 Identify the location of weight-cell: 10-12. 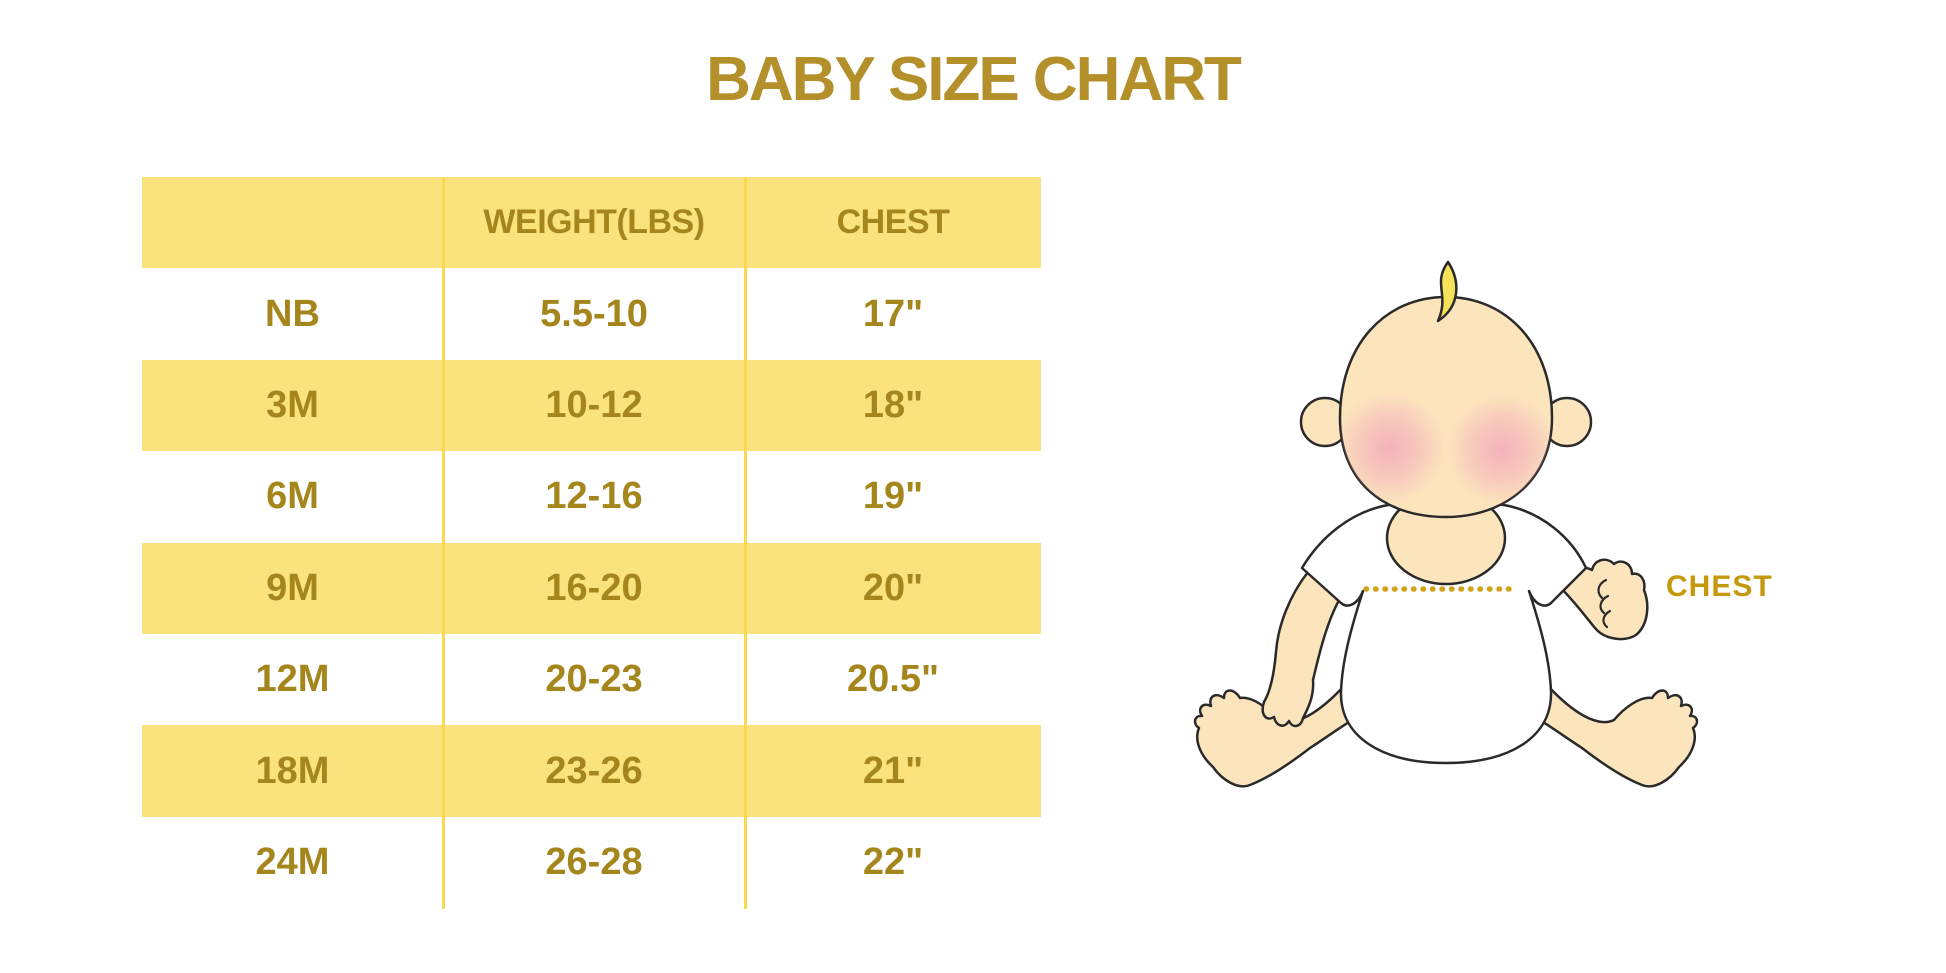
(594, 404).